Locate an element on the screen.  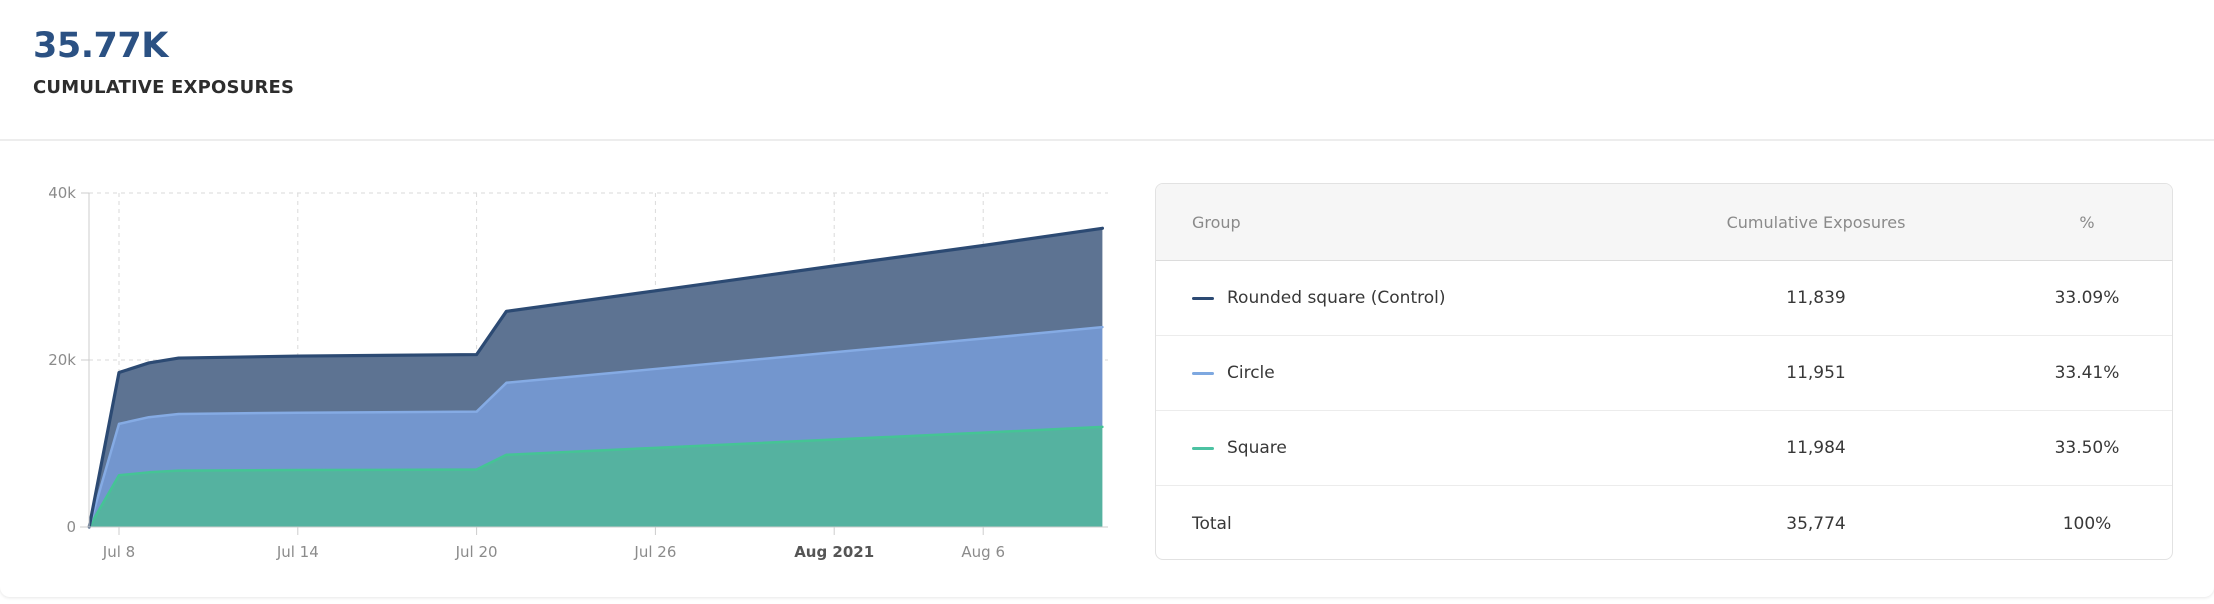
table-row-total: Total 35,774 100% is located at coordinates (1664, 522).